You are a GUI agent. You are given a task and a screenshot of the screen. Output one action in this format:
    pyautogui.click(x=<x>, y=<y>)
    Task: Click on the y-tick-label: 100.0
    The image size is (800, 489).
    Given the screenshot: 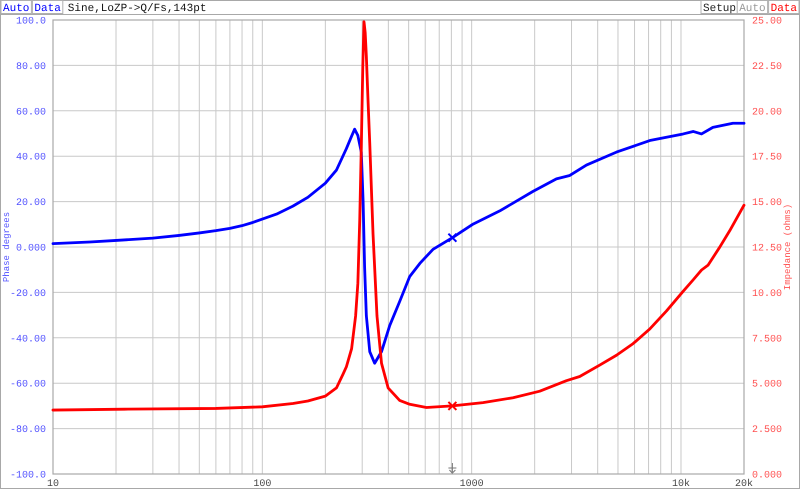 What is the action you would take?
    pyautogui.click(x=31, y=22)
    